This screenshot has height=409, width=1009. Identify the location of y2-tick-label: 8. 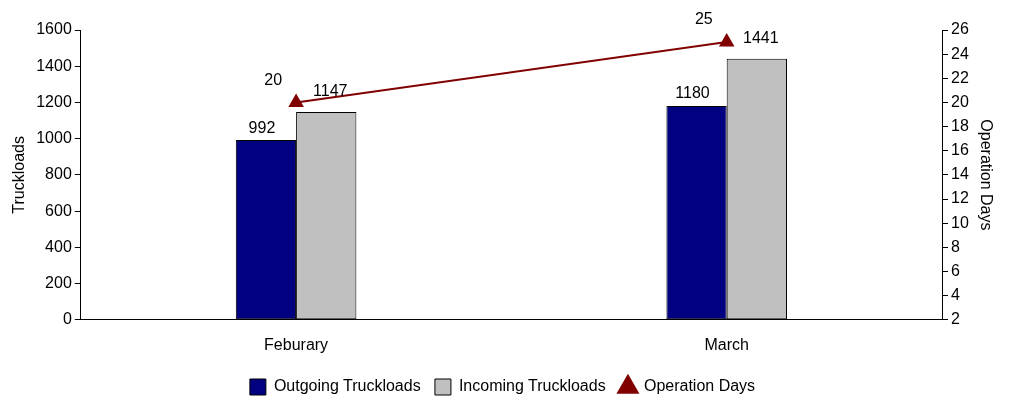
(955, 246).